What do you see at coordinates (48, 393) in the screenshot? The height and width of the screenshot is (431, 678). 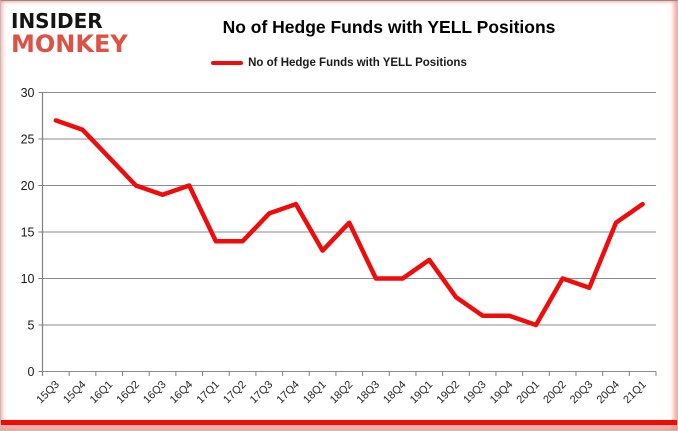 I see `x-axis-label: 15Q3` at bounding box center [48, 393].